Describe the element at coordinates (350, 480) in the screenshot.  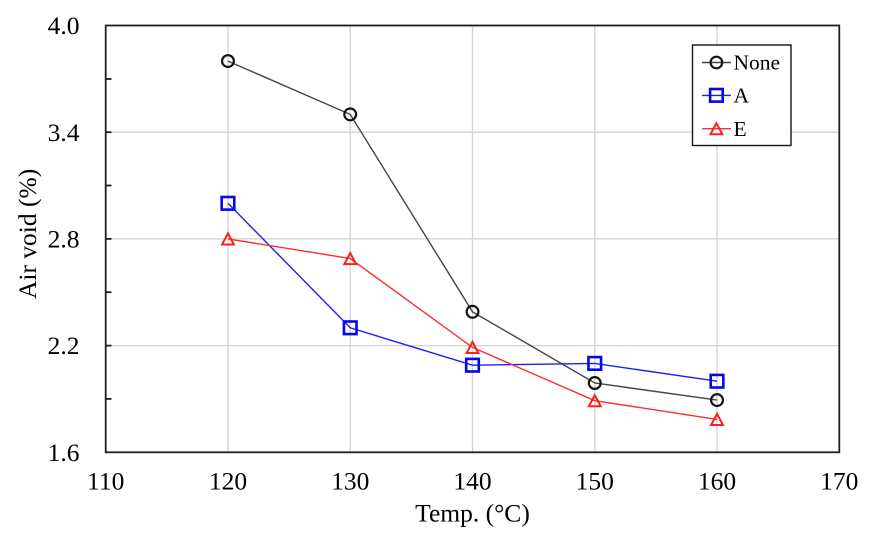
I see `svg-text: 130` at that location.